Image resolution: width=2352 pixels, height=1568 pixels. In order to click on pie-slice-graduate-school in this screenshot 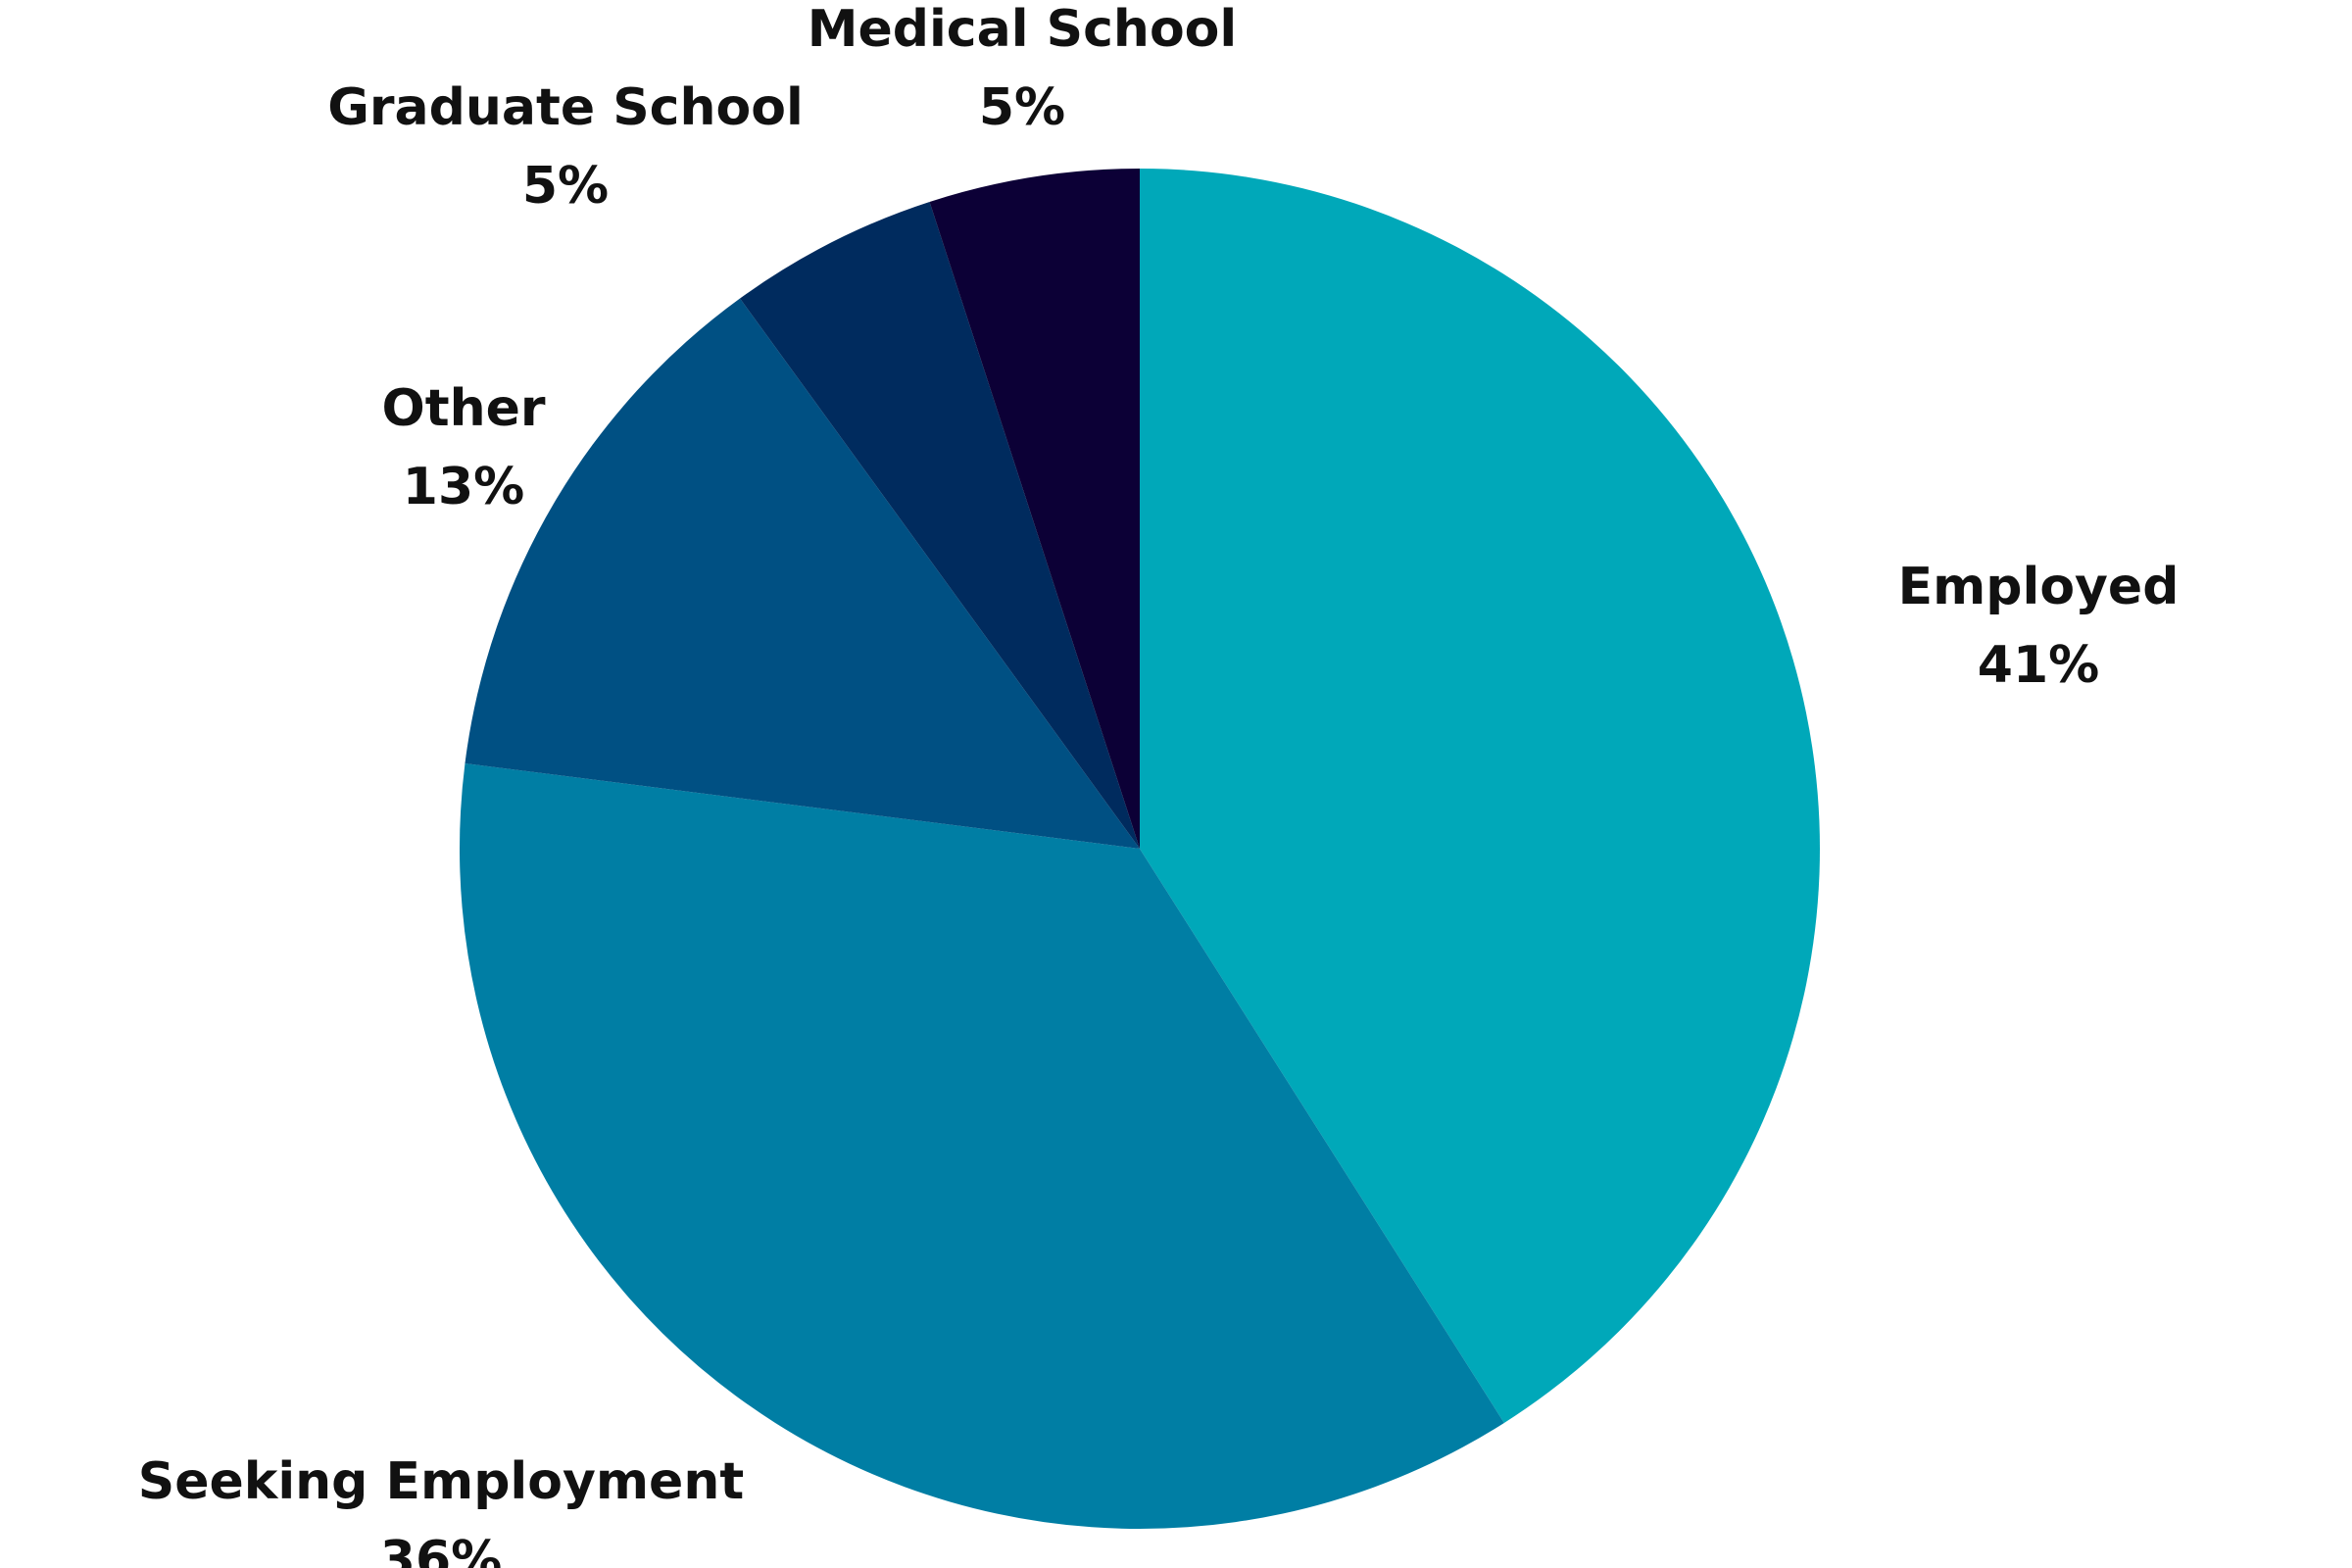, I will do `click(940, 525)`.